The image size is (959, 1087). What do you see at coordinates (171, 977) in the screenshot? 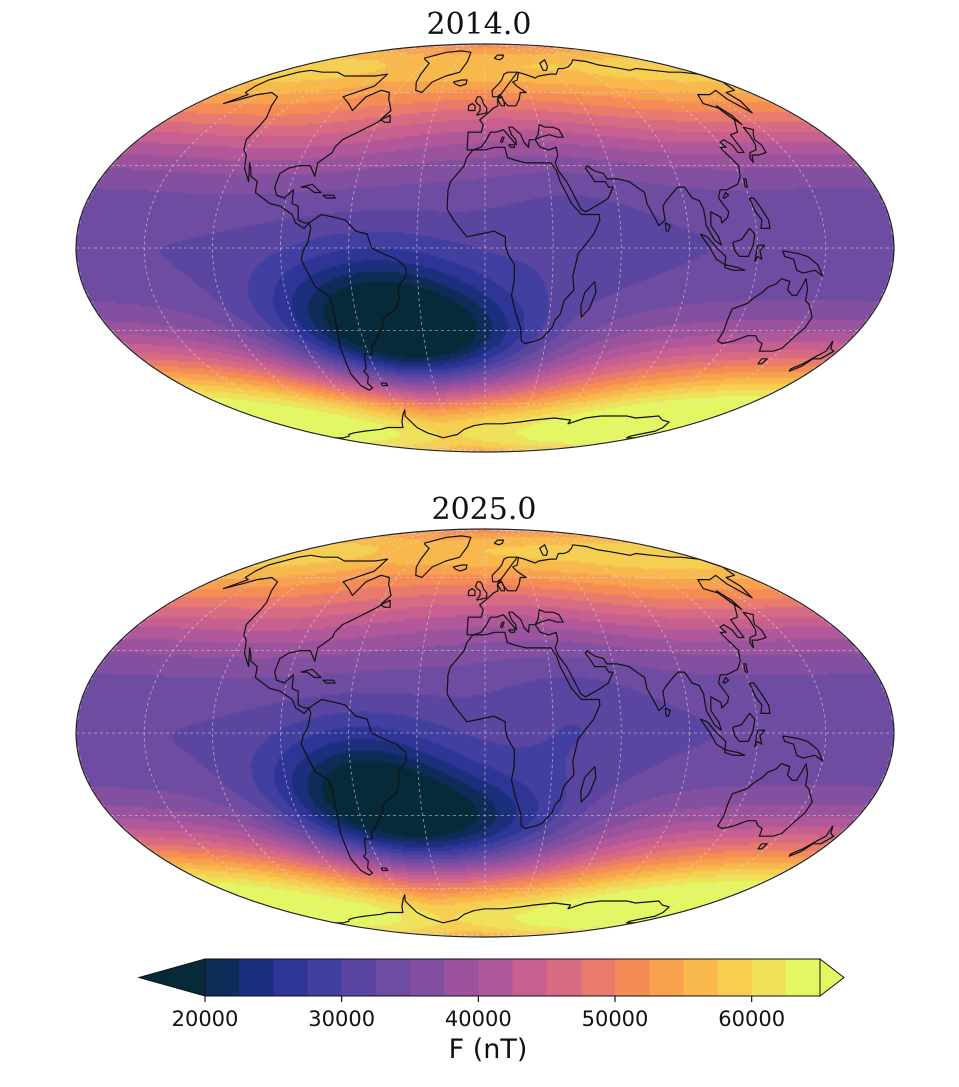
I see `colorbar-extend-low` at bounding box center [171, 977].